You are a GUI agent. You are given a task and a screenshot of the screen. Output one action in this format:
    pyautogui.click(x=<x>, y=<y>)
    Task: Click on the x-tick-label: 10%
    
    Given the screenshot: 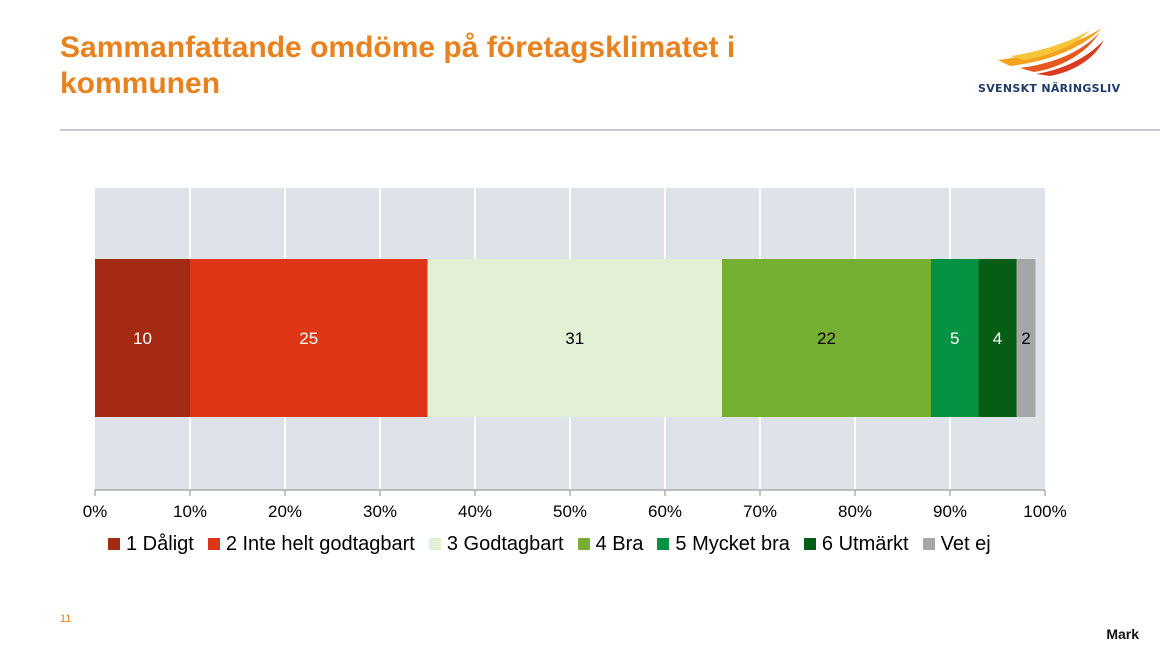 What is the action you would take?
    pyautogui.click(x=190, y=511)
    